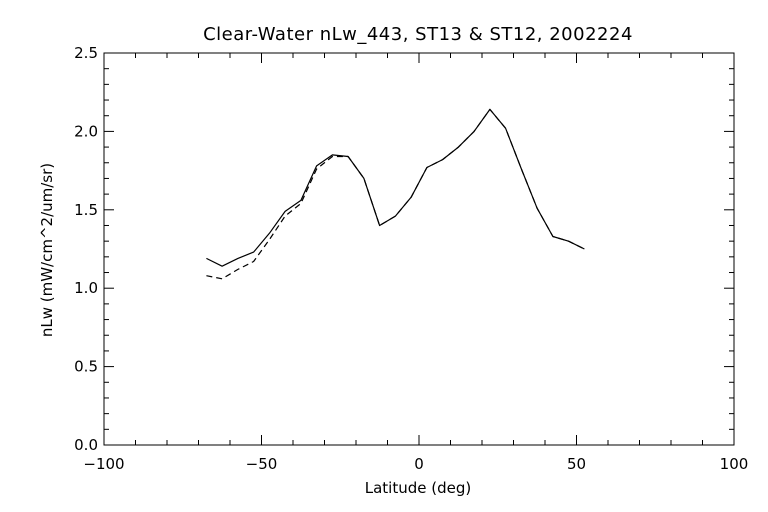 Image resolution: width=768 pixels, height=512 pixels. What do you see at coordinates (418, 488) in the screenshot?
I see `x-axis-label: Latitude (deg)` at bounding box center [418, 488].